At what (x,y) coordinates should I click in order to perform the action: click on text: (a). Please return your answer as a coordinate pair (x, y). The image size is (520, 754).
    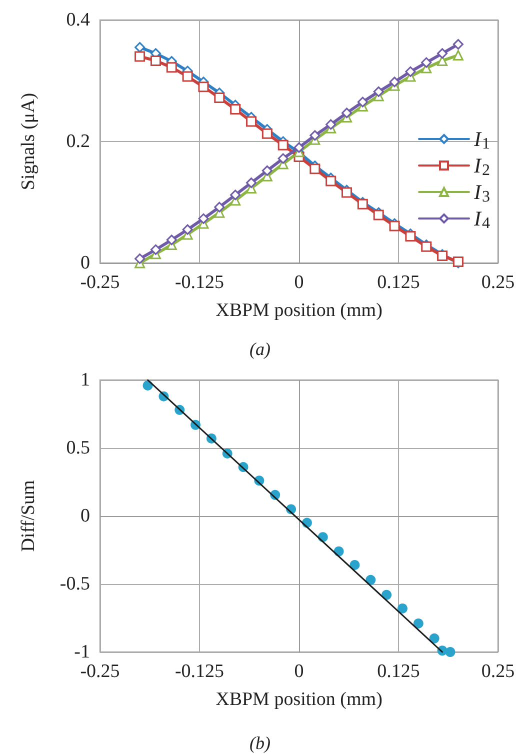
    Looking at the image, I should click on (260, 349).